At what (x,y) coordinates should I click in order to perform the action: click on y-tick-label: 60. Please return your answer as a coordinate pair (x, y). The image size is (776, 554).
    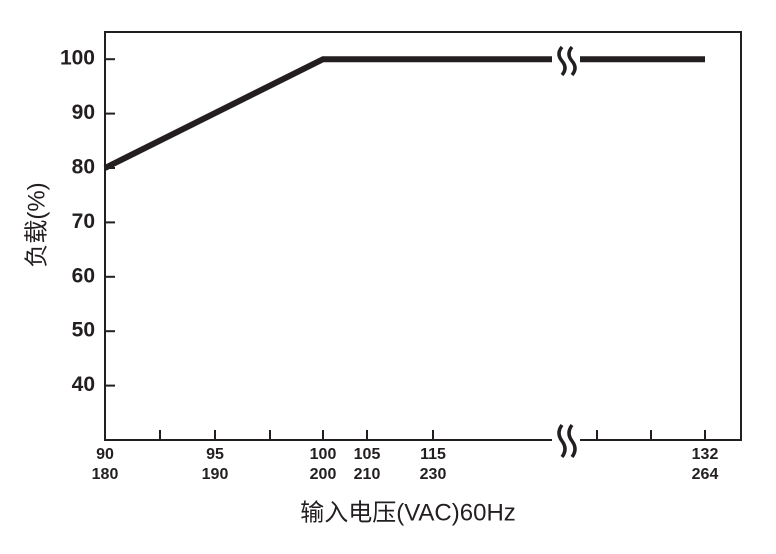
    Looking at the image, I should click on (83, 275).